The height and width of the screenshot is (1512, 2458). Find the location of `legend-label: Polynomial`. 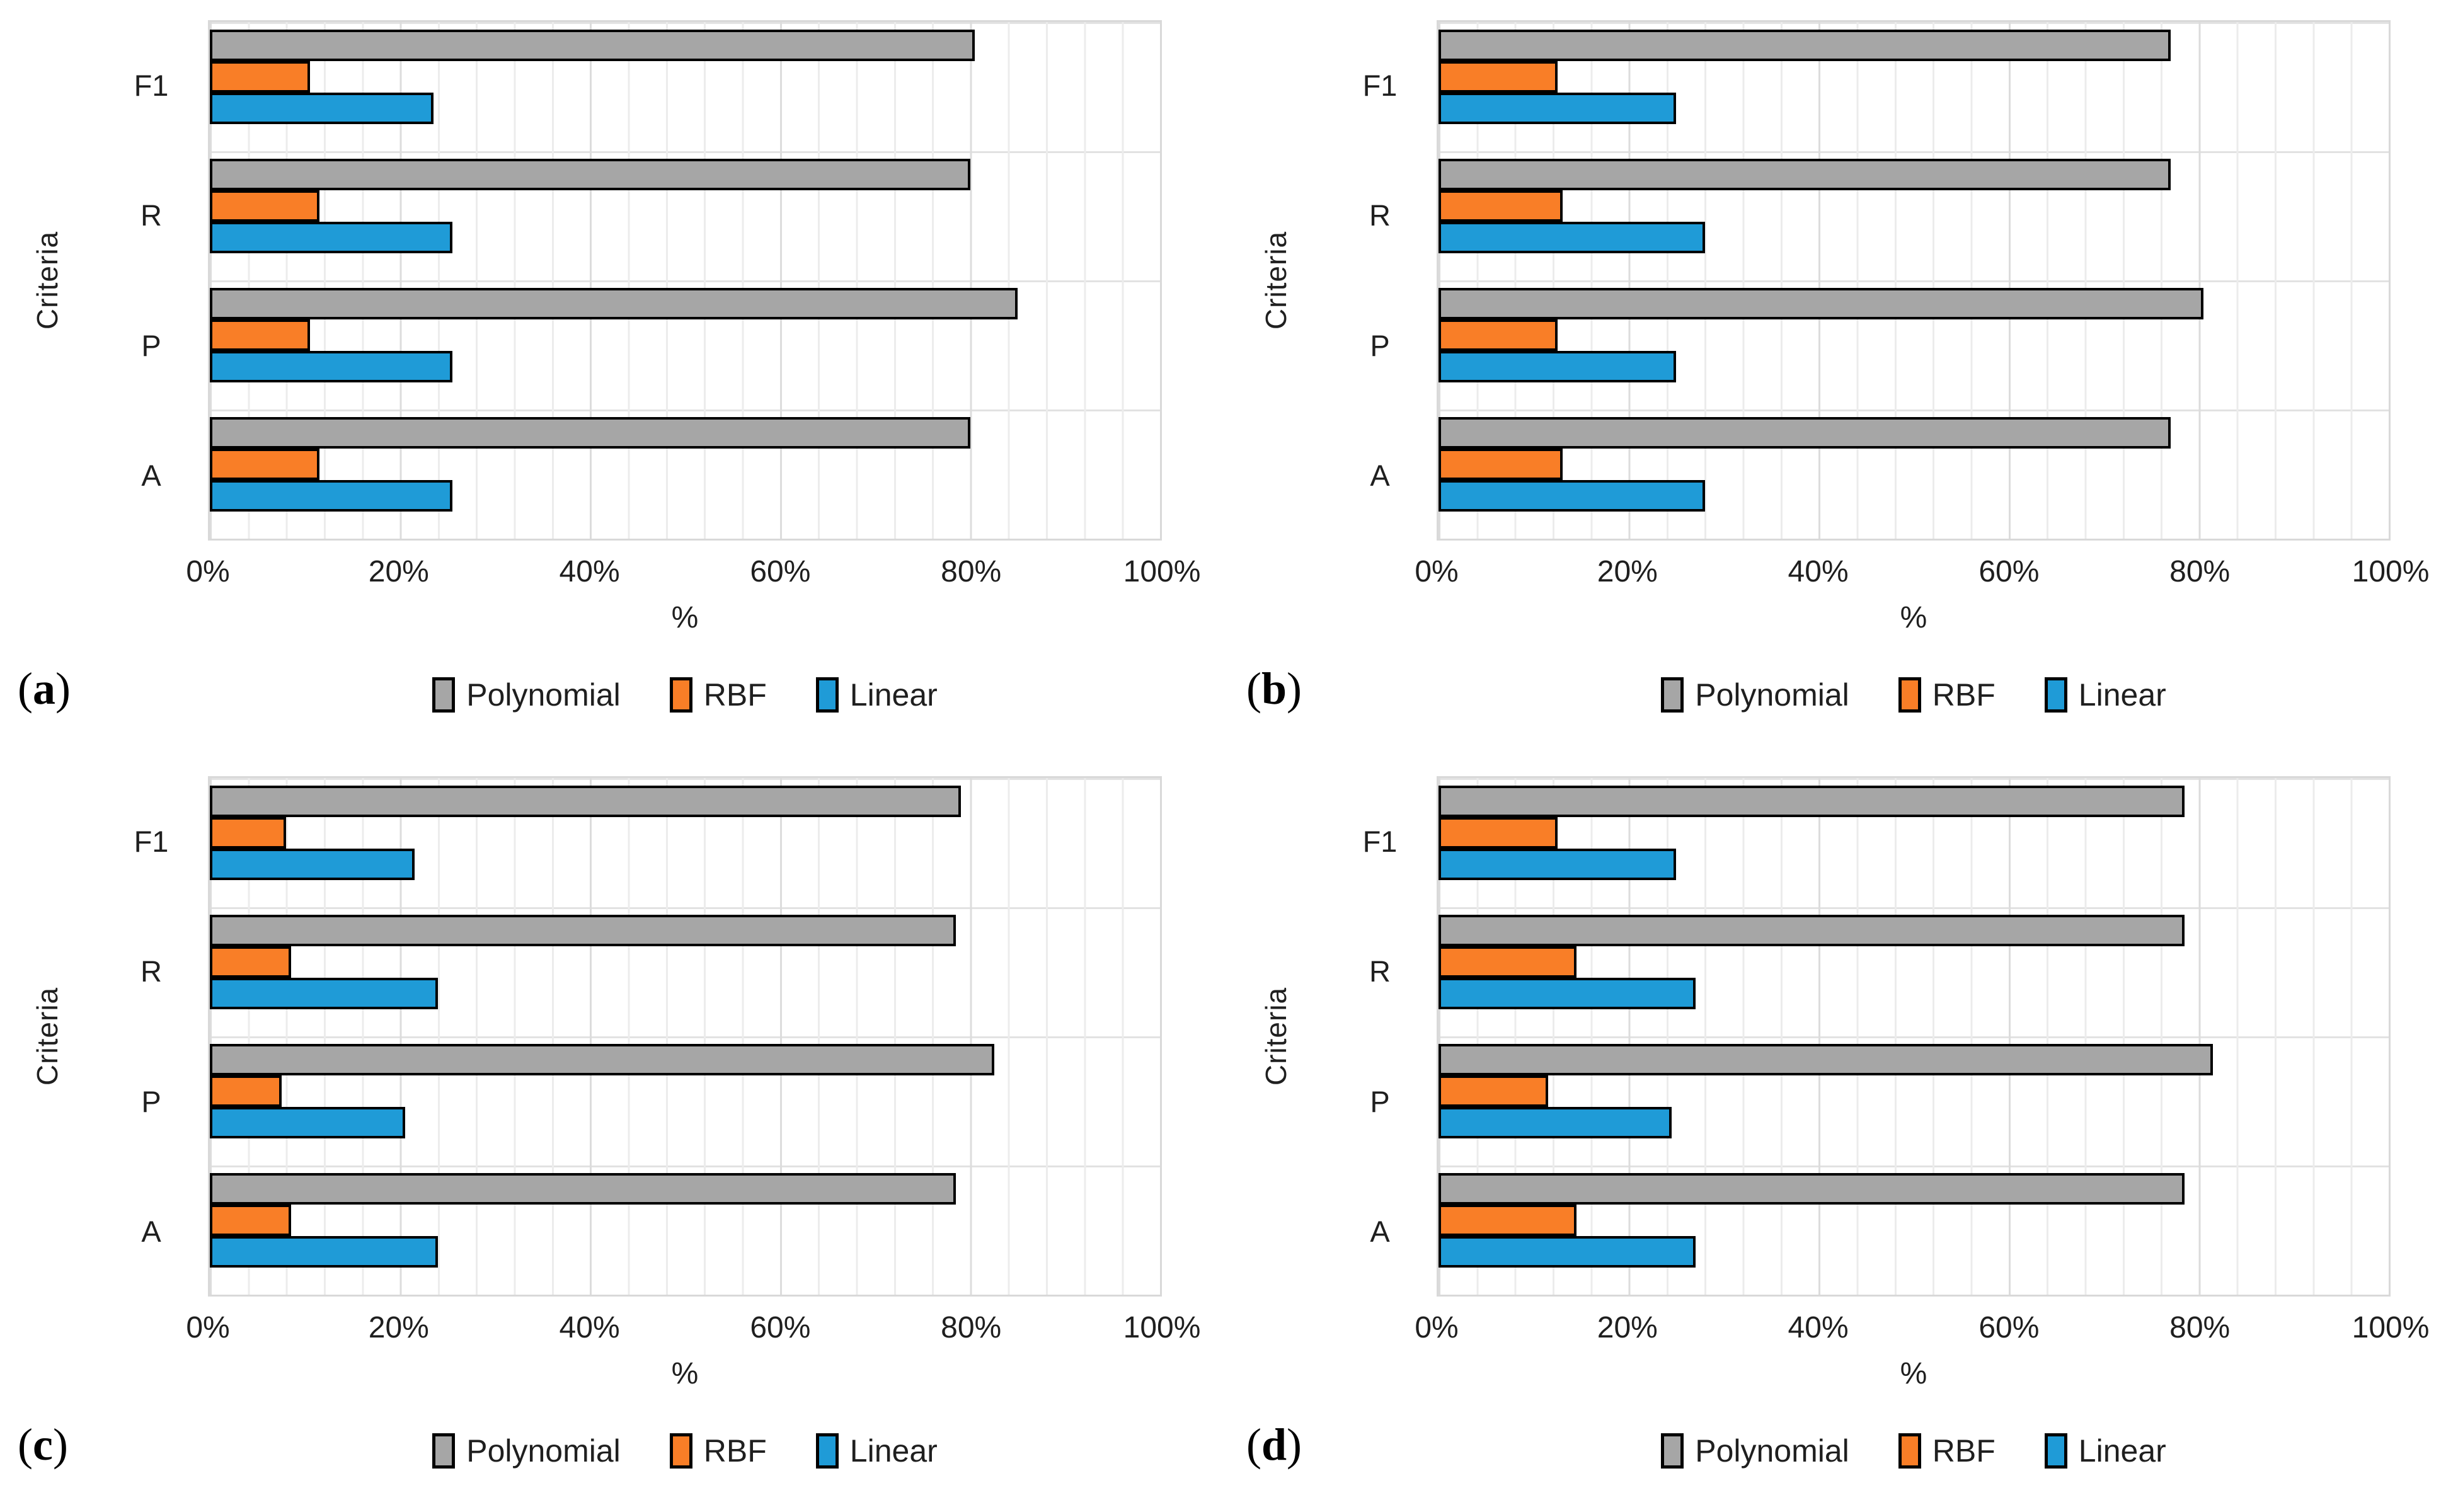

legend-label: Polynomial is located at coordinates (1772, 1451).